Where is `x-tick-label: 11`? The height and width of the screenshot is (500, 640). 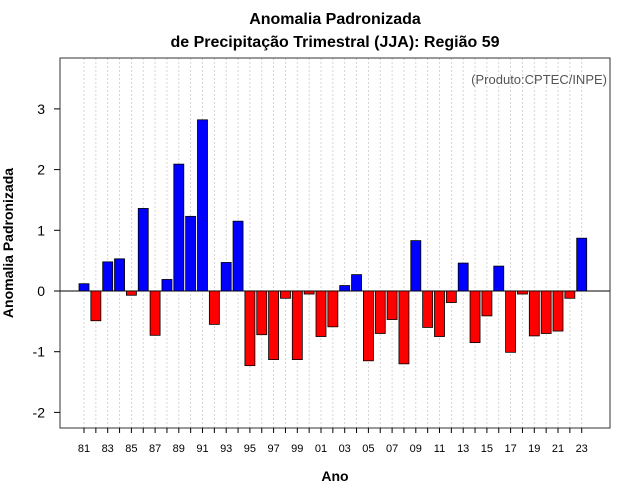 x-tick-label: 11 is located at coordinates (439, 449).